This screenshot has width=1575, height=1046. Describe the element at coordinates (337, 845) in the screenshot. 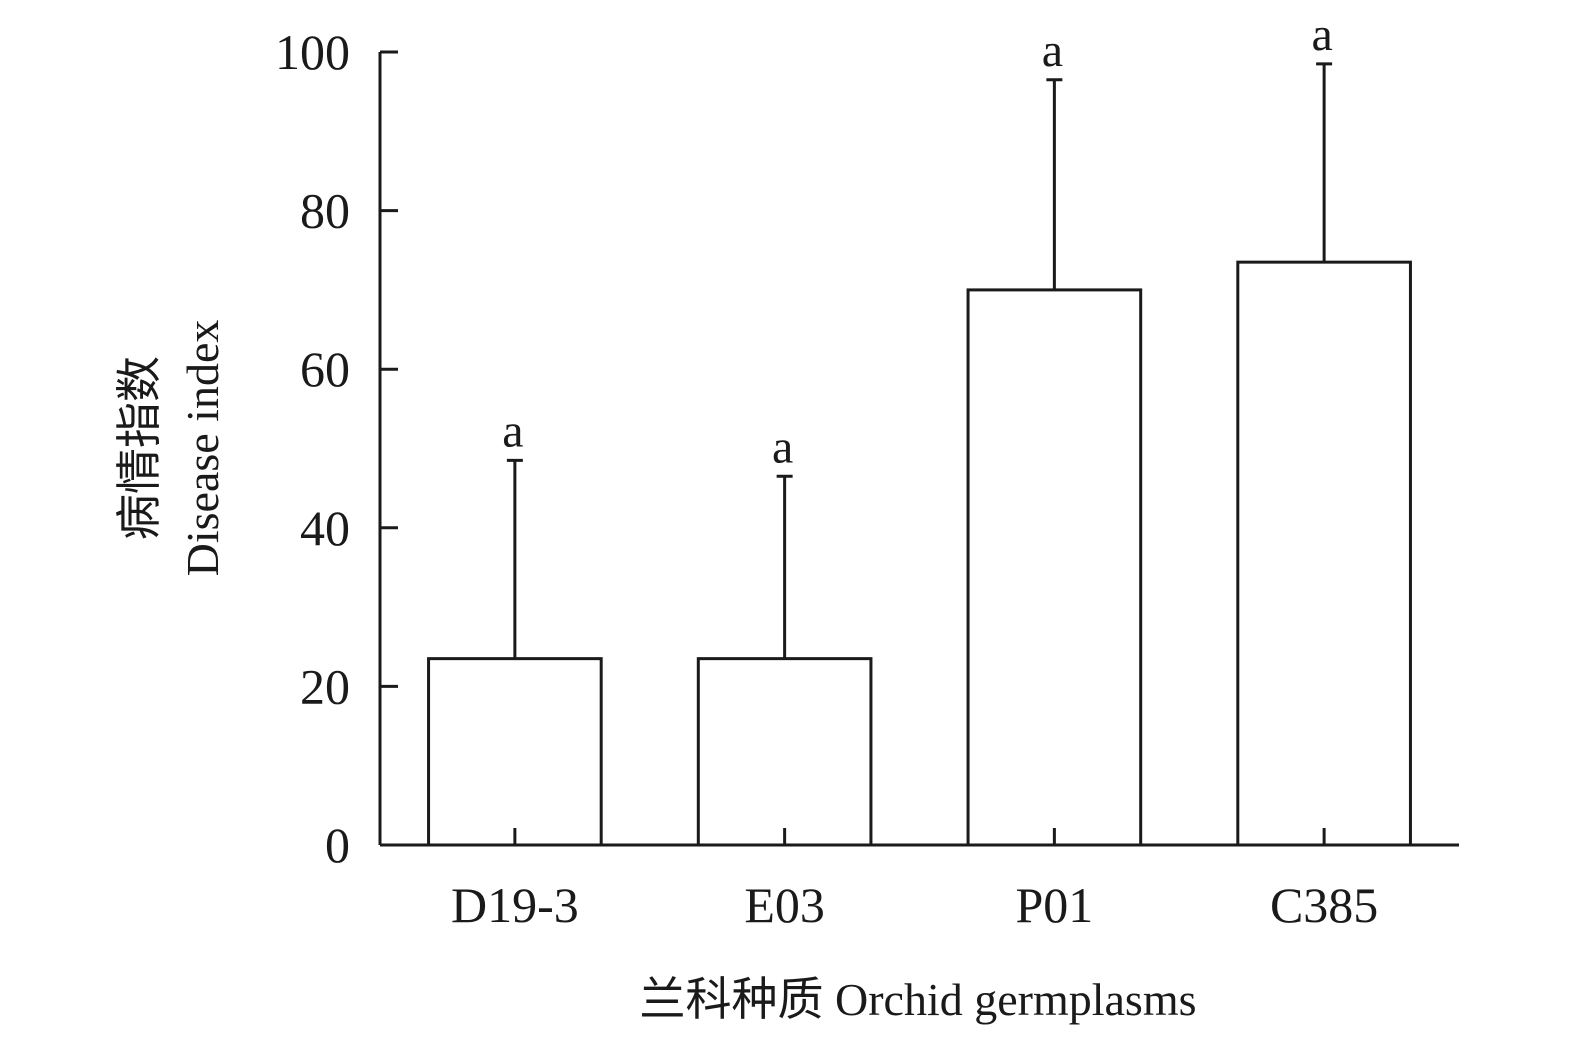

I see `y-tick-label: 0` at that location.